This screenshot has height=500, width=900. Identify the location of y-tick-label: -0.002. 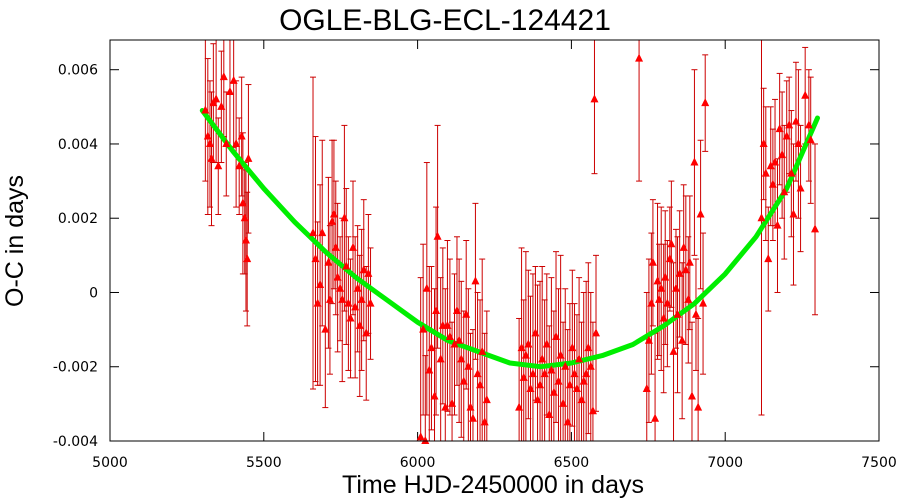
(75, 368).